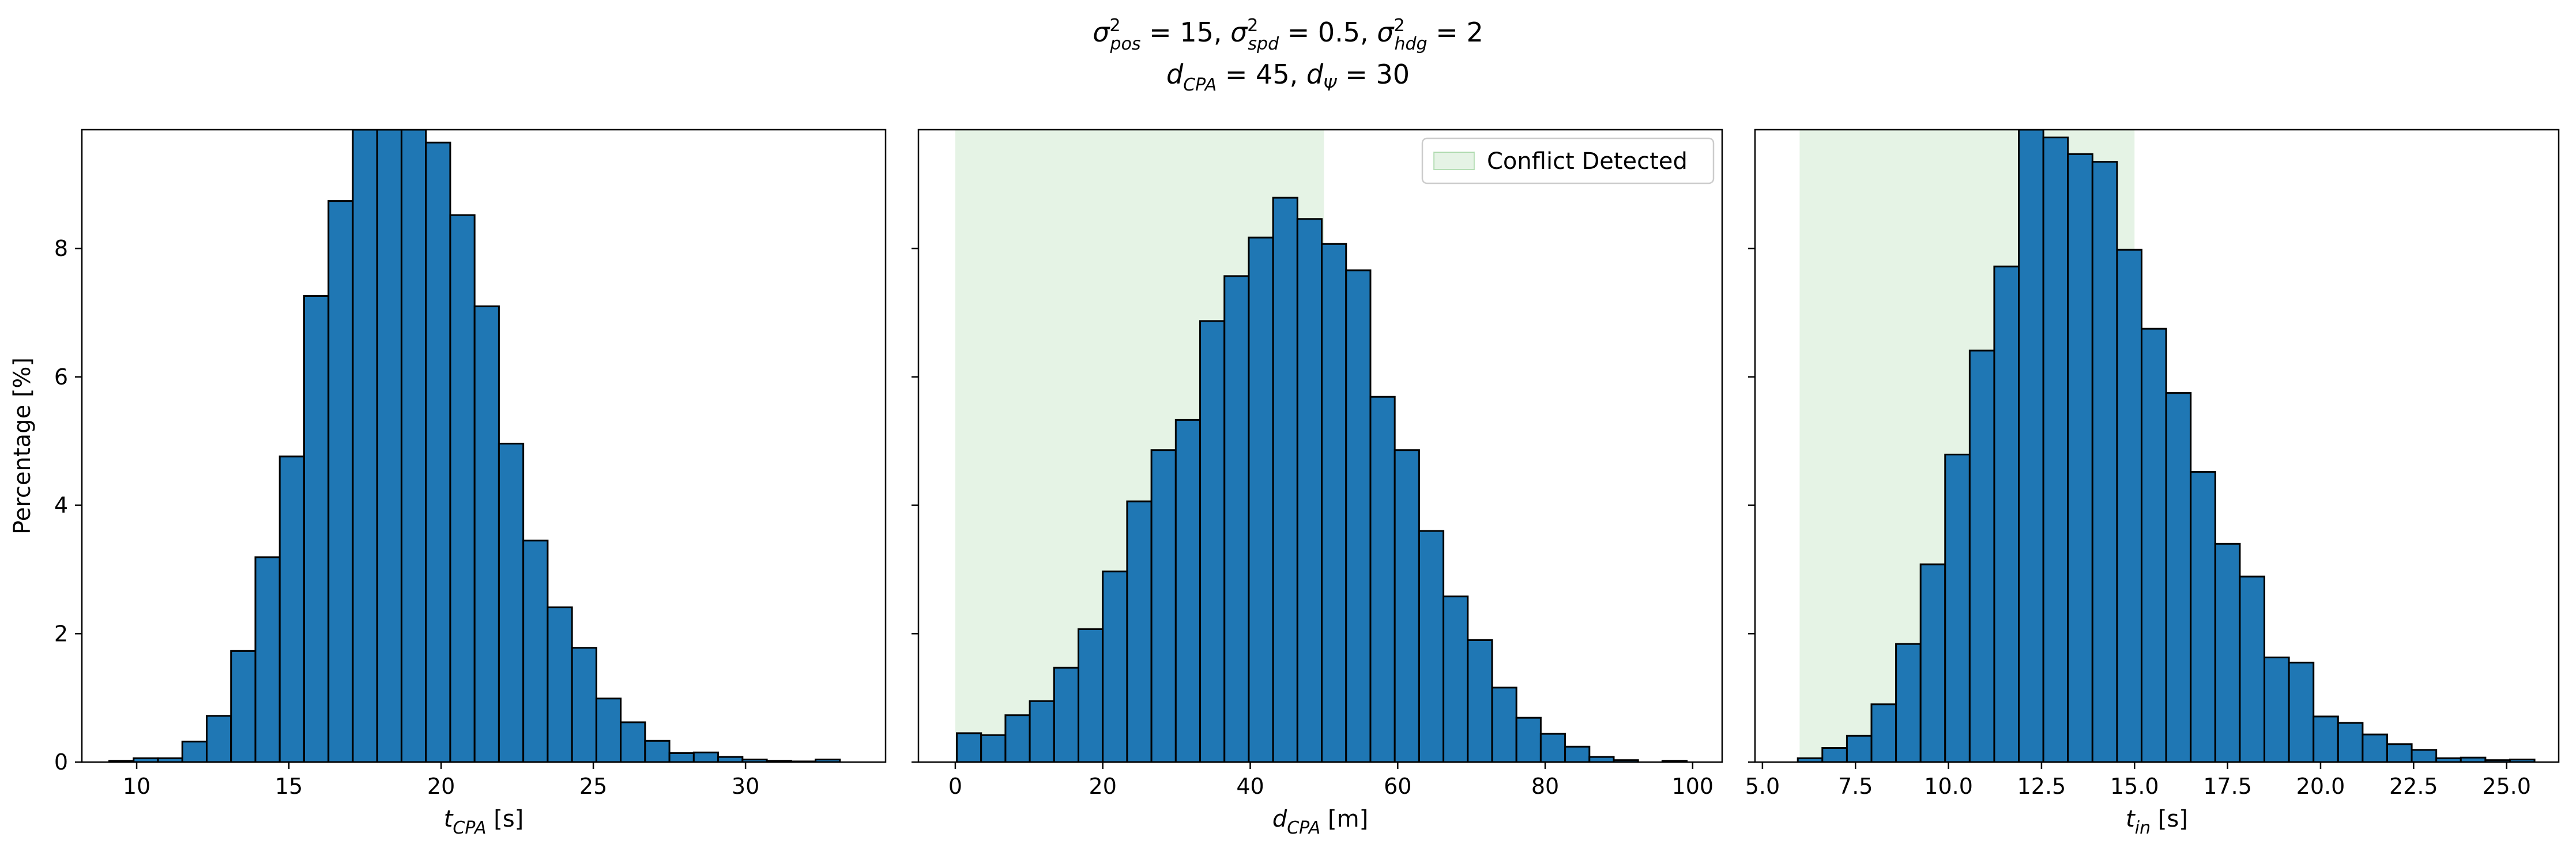 This screenshot has width=2576, height=852. Describe the element at coordinates (2413, 786) in the screenshot. I see `x-tick-label: 22.5` at that location.